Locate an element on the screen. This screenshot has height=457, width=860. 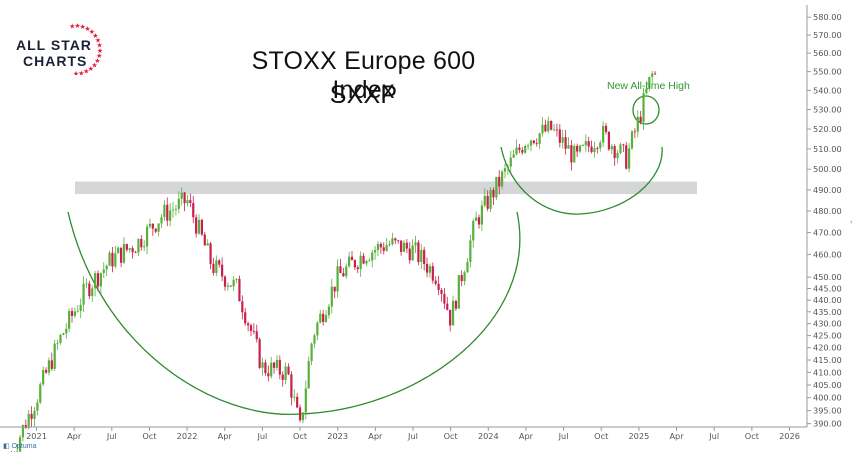
y-tick-label: 450.00 is located at coordinates (827, 277).